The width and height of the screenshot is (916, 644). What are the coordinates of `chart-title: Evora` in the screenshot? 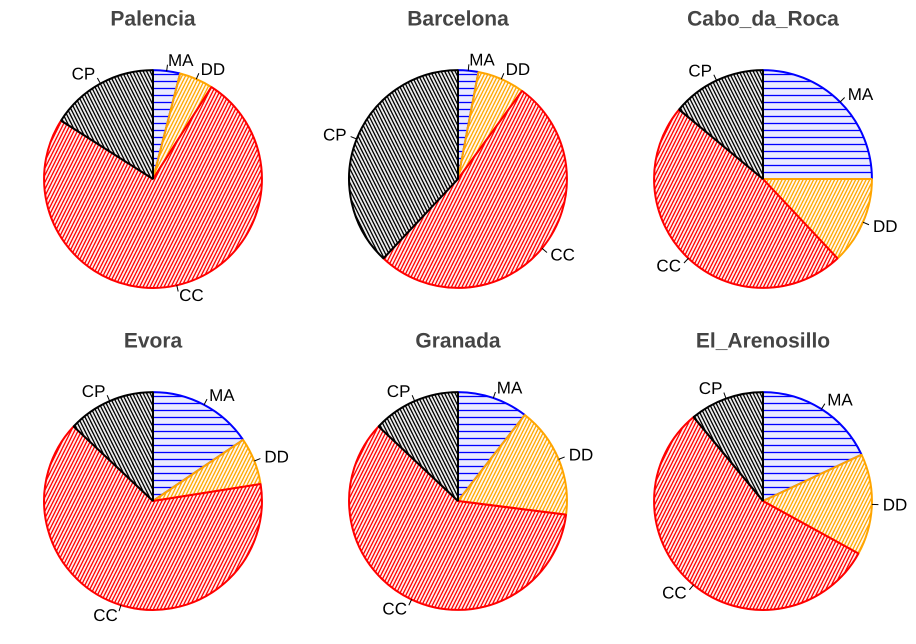 It's located at (153, 341).